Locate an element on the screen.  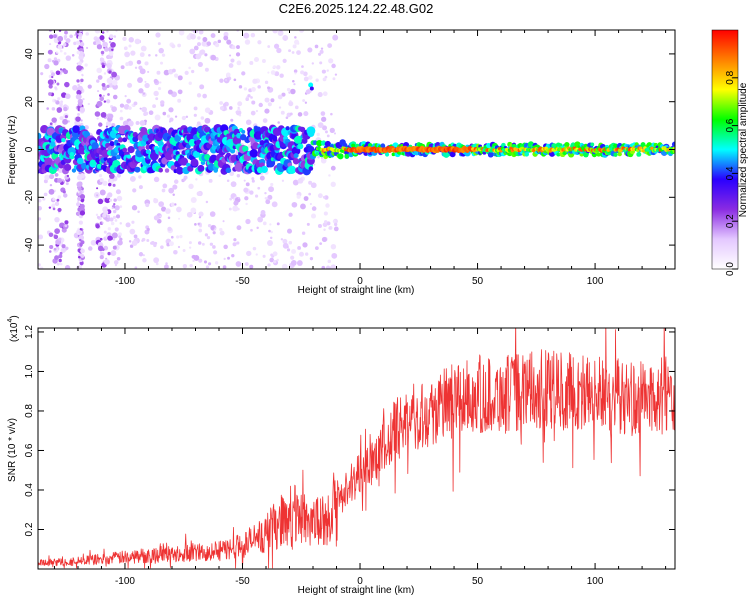
snr-x-tick-label: -50 is located at coordinates (242, 581).